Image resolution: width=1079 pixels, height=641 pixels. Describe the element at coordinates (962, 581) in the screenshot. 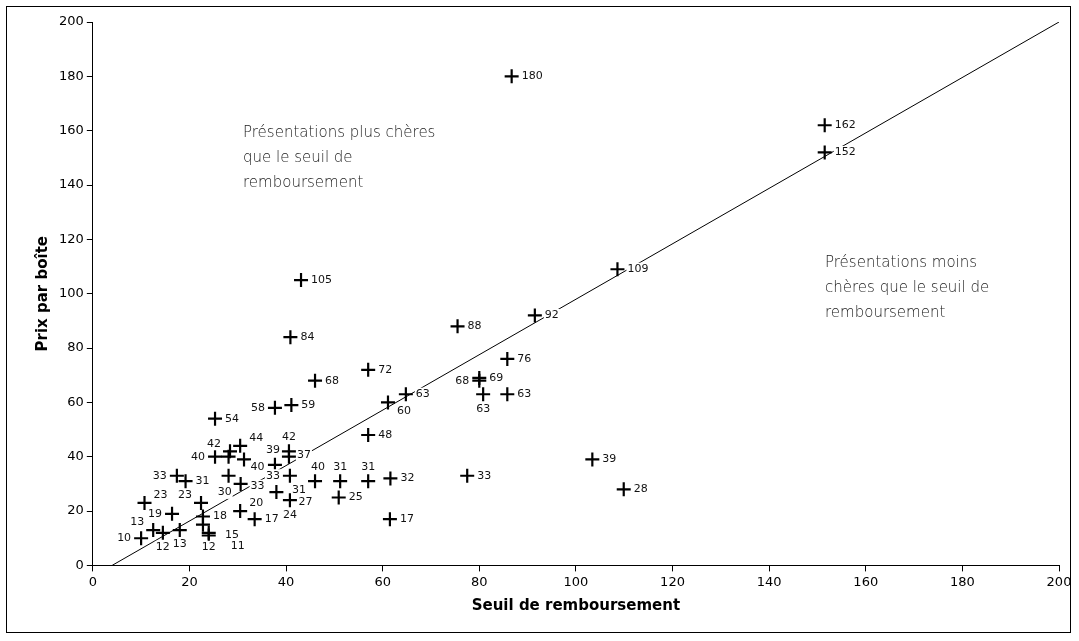

I see `x-tick-label: 180` at that location.